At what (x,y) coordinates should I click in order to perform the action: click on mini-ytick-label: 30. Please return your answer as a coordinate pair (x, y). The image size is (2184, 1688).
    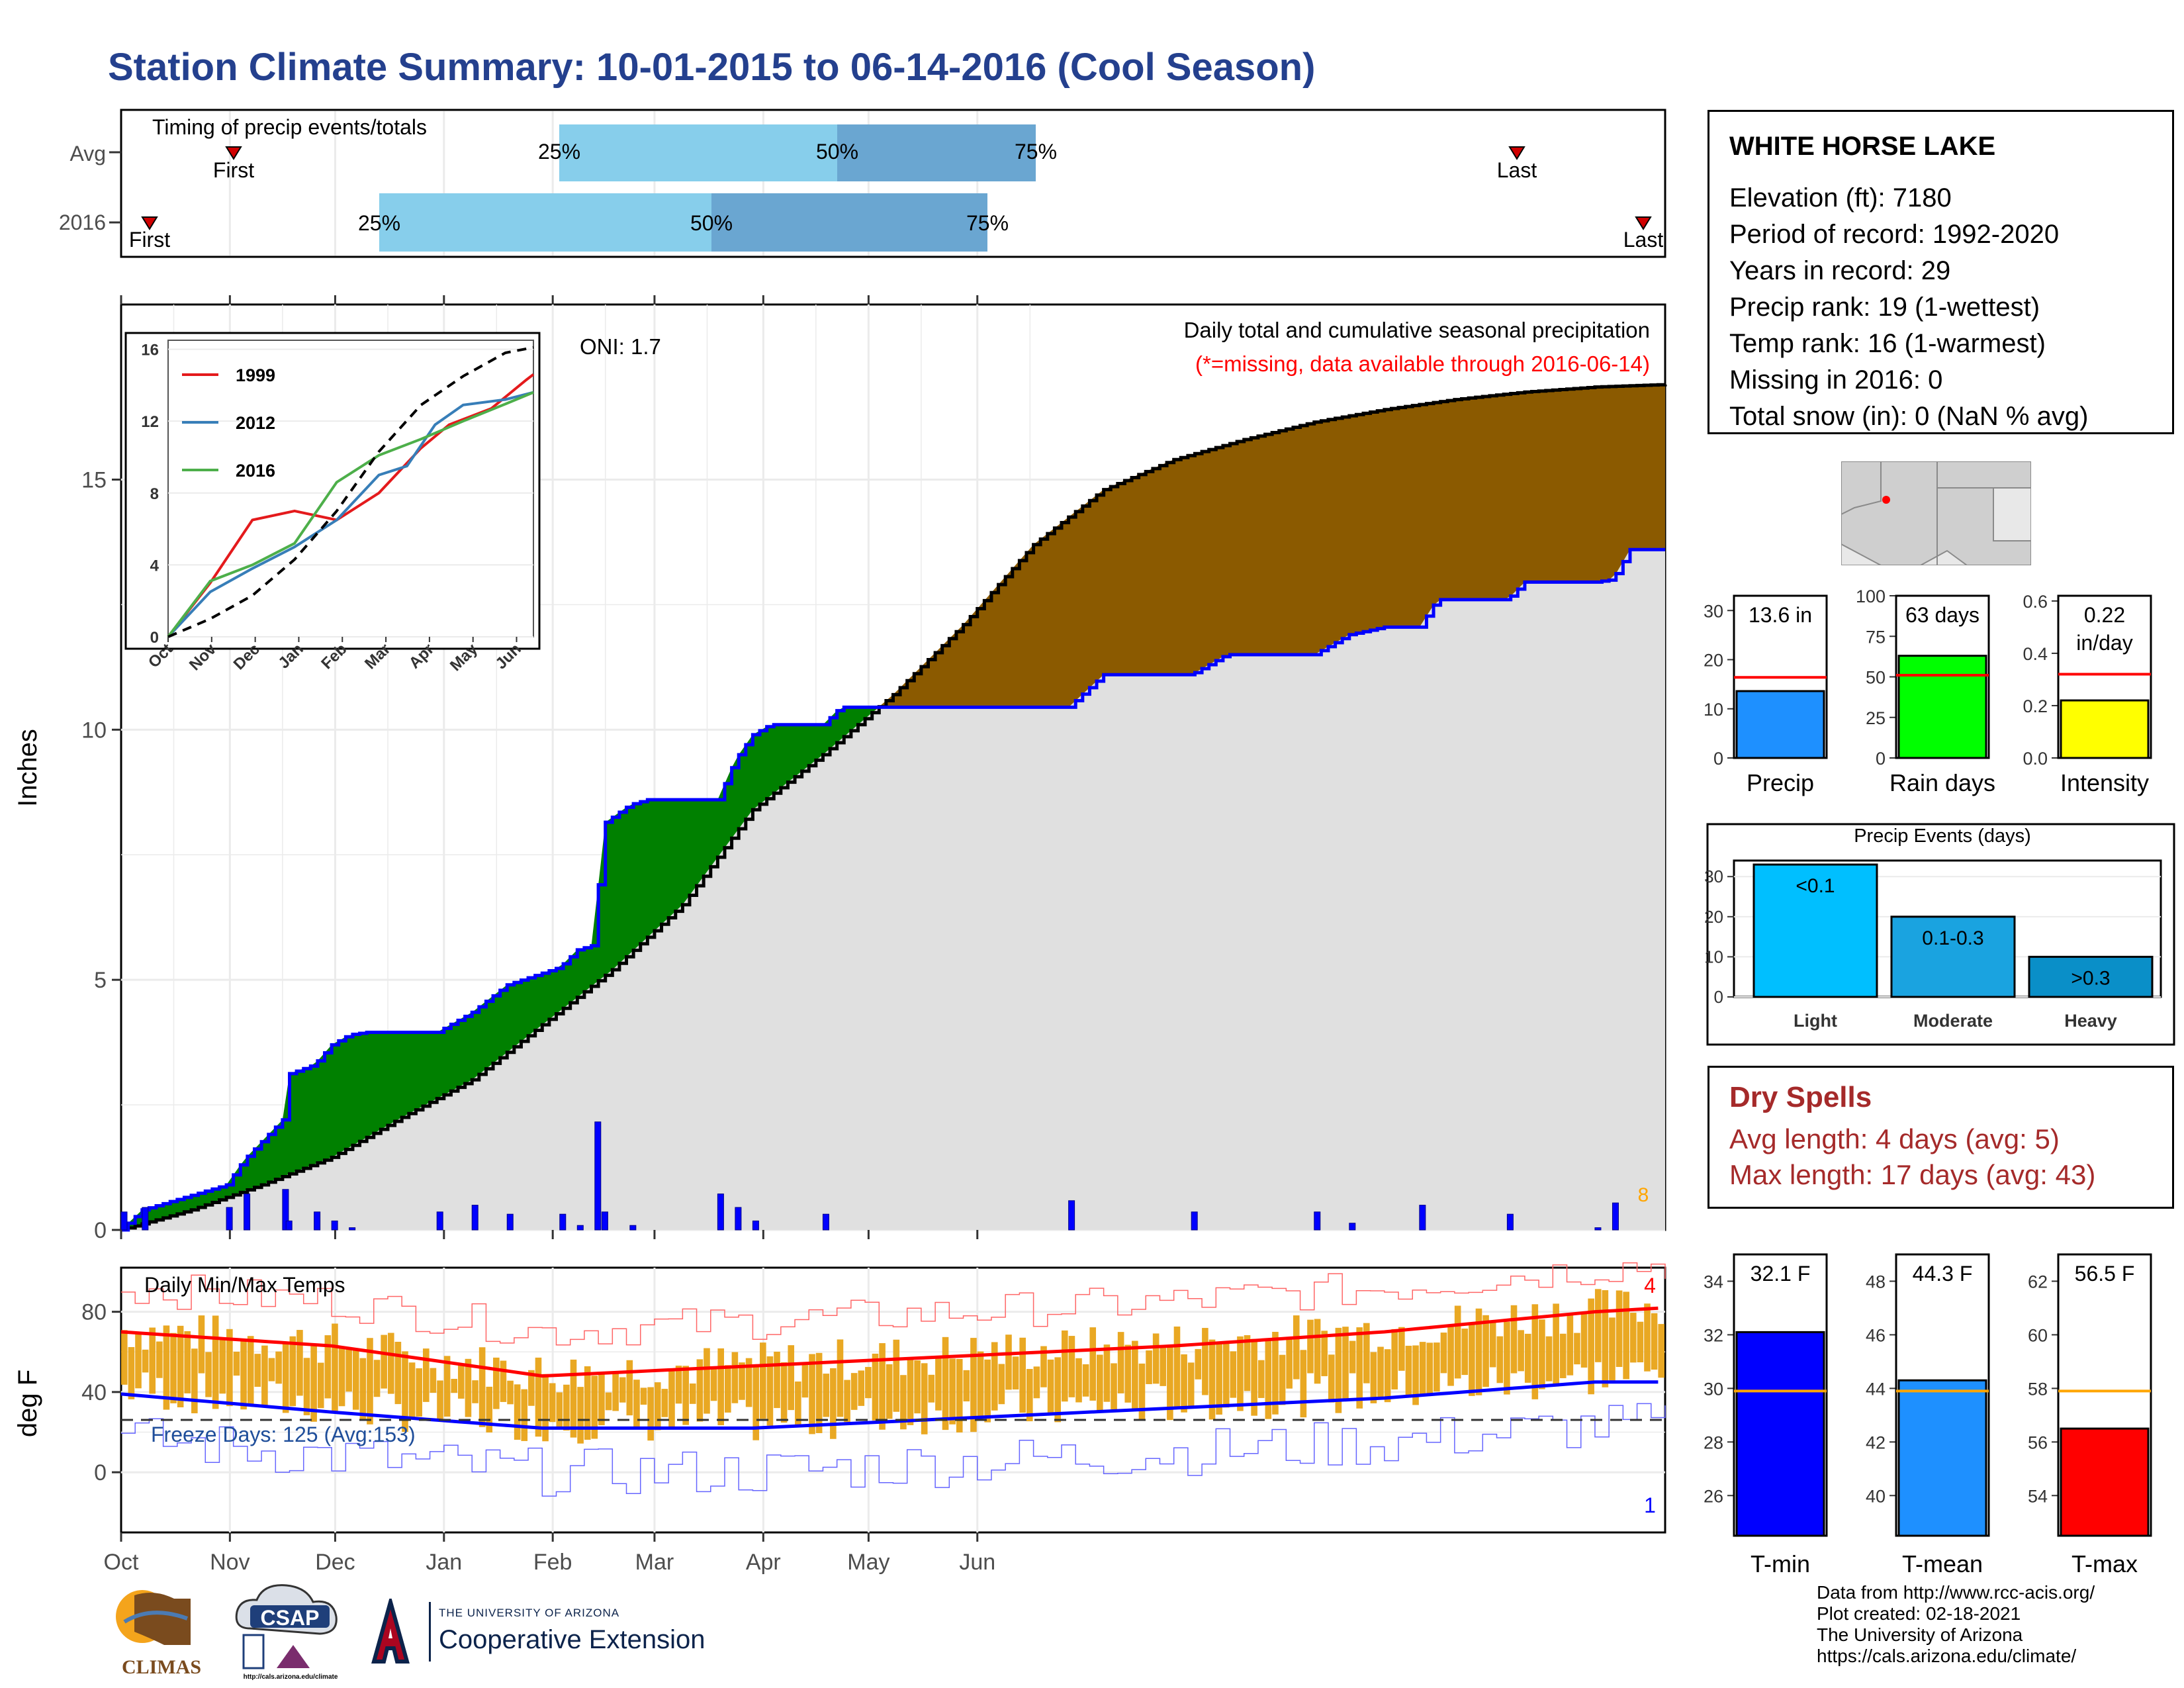
    Looking at the image, I should click on (1713, 611).